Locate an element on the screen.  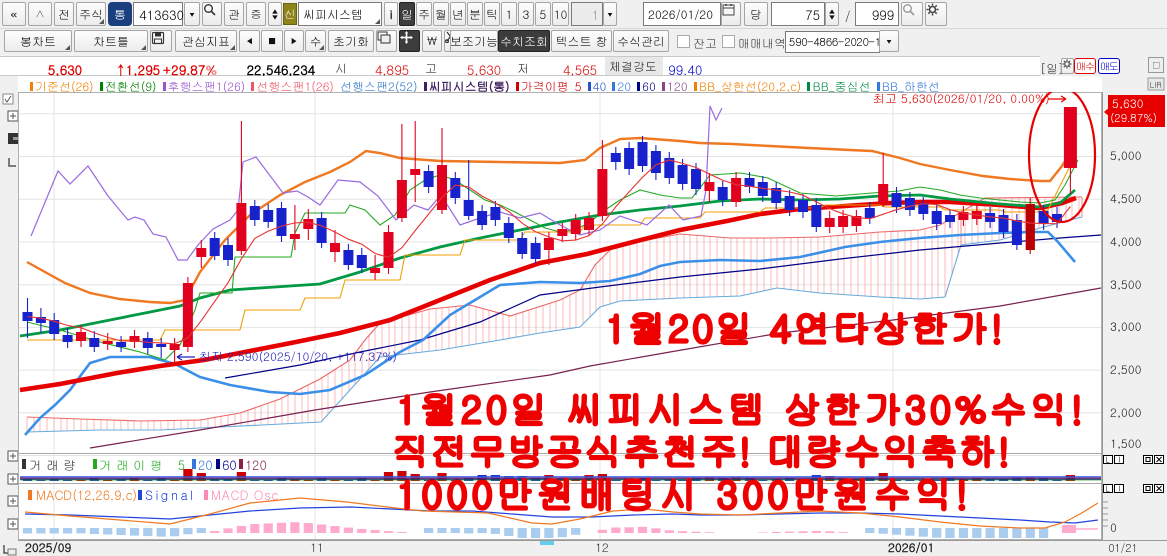
svg-text: 3,000 is located at coordinates (1126, 326).